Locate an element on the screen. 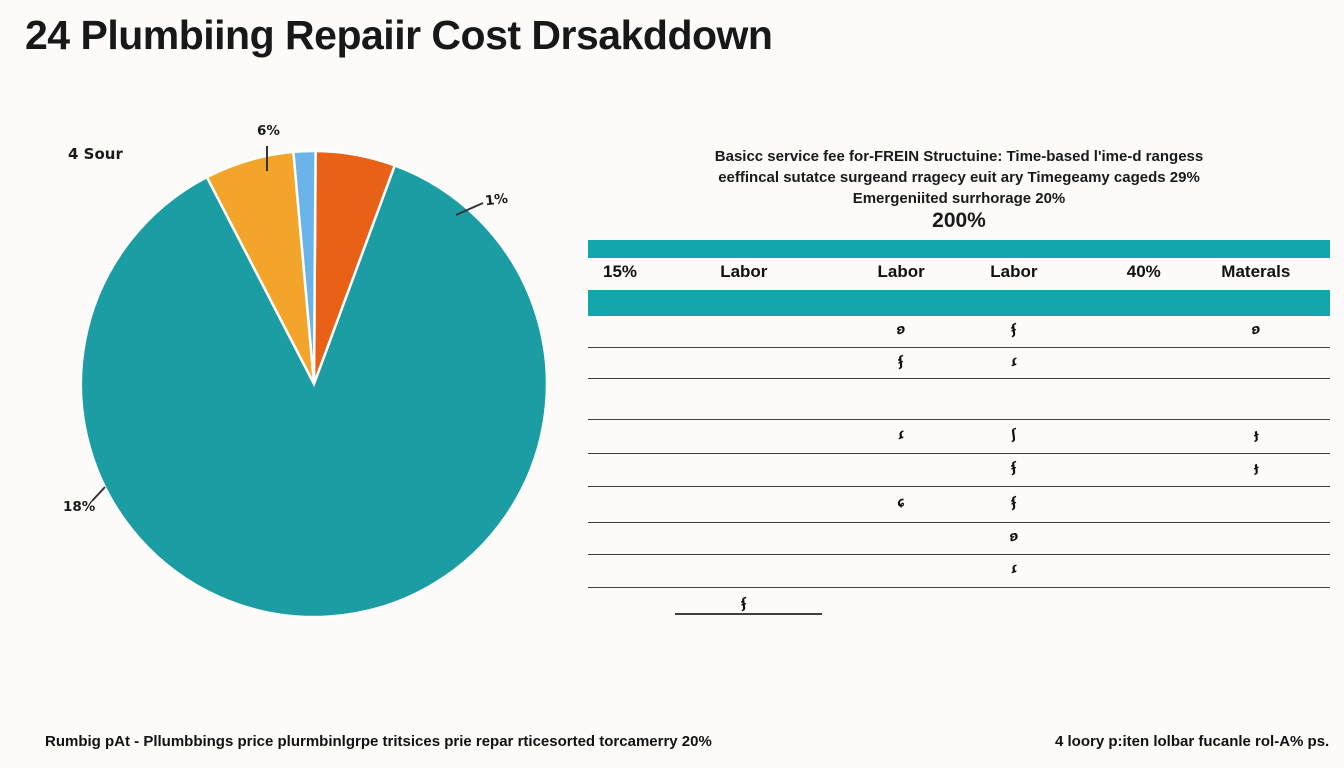  table-row: ɾ ʃ ɟ is located at coordinates (959, 437).